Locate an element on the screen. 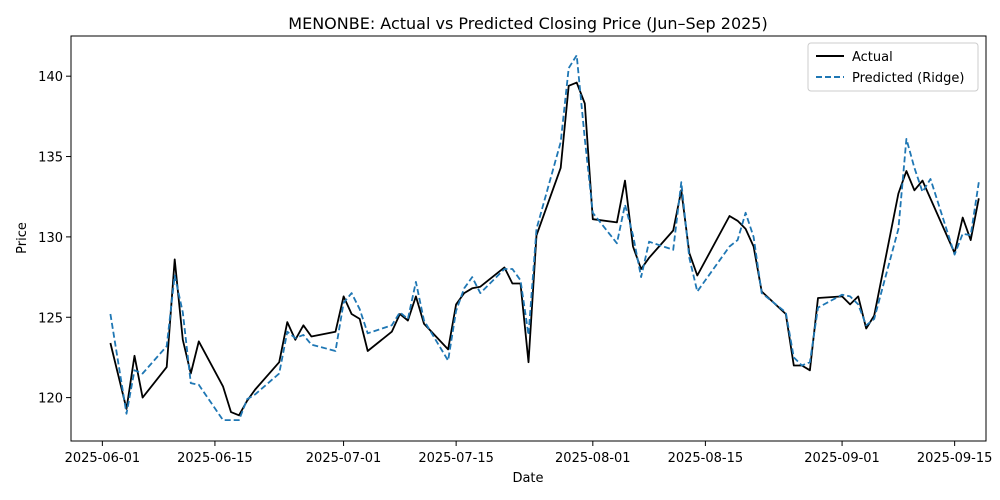 The image size is (1000, 500). y-tick-label: 140 is located at coordinates (50, 77).